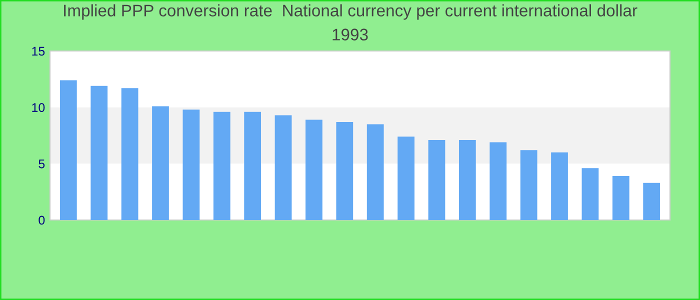 The width and height of the screenshot is (700, 300). What do you see at coordinates (41, 164) in the screenshot?
I see `y-tick-label: 5` at bounding box center [41, 164].